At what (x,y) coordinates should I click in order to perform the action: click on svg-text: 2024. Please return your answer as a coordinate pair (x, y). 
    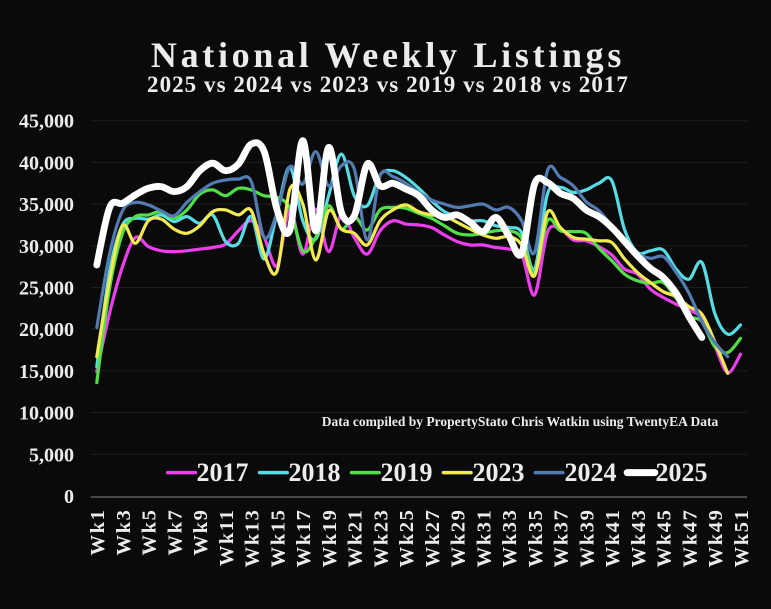
    Looking at the image, I should click on (591, 472).